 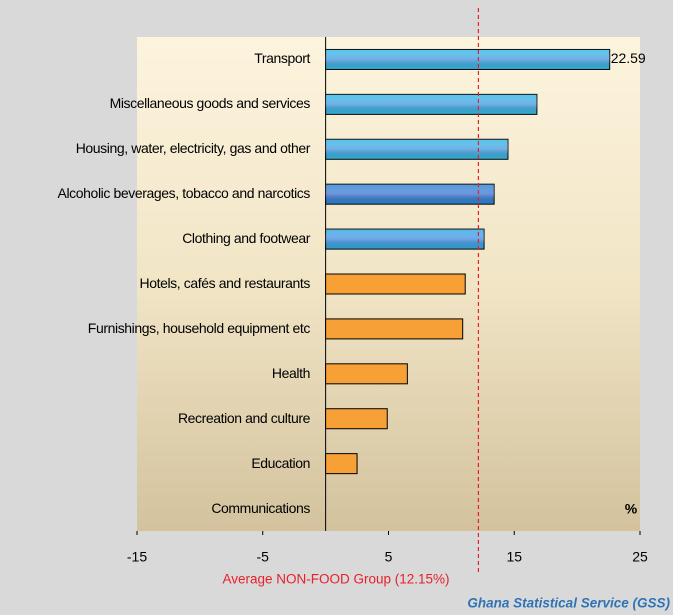 I want to click on category-label: Hotels, cafés and restaurants, so click(x=155, y=284).